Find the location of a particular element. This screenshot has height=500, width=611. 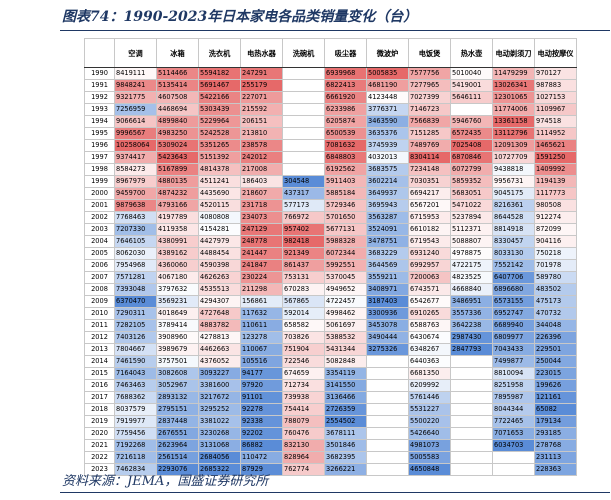

value-cell: 5229964 is located at coordinates (219, 121).